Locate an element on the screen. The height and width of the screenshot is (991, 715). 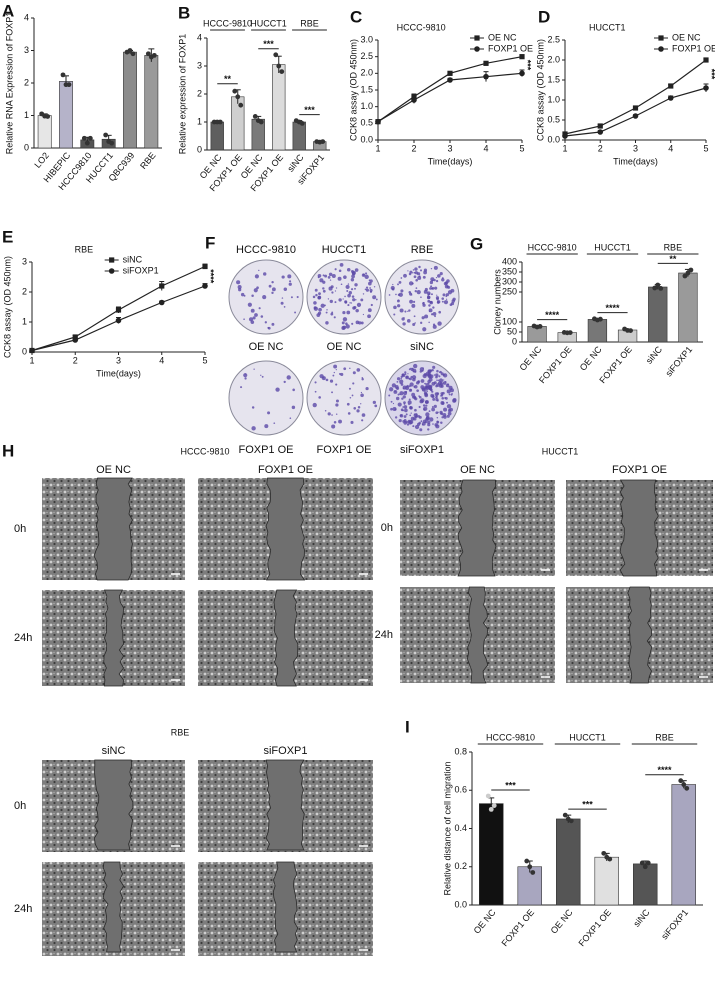
y-tick-label: 300 is located at coordinates (509, 281).